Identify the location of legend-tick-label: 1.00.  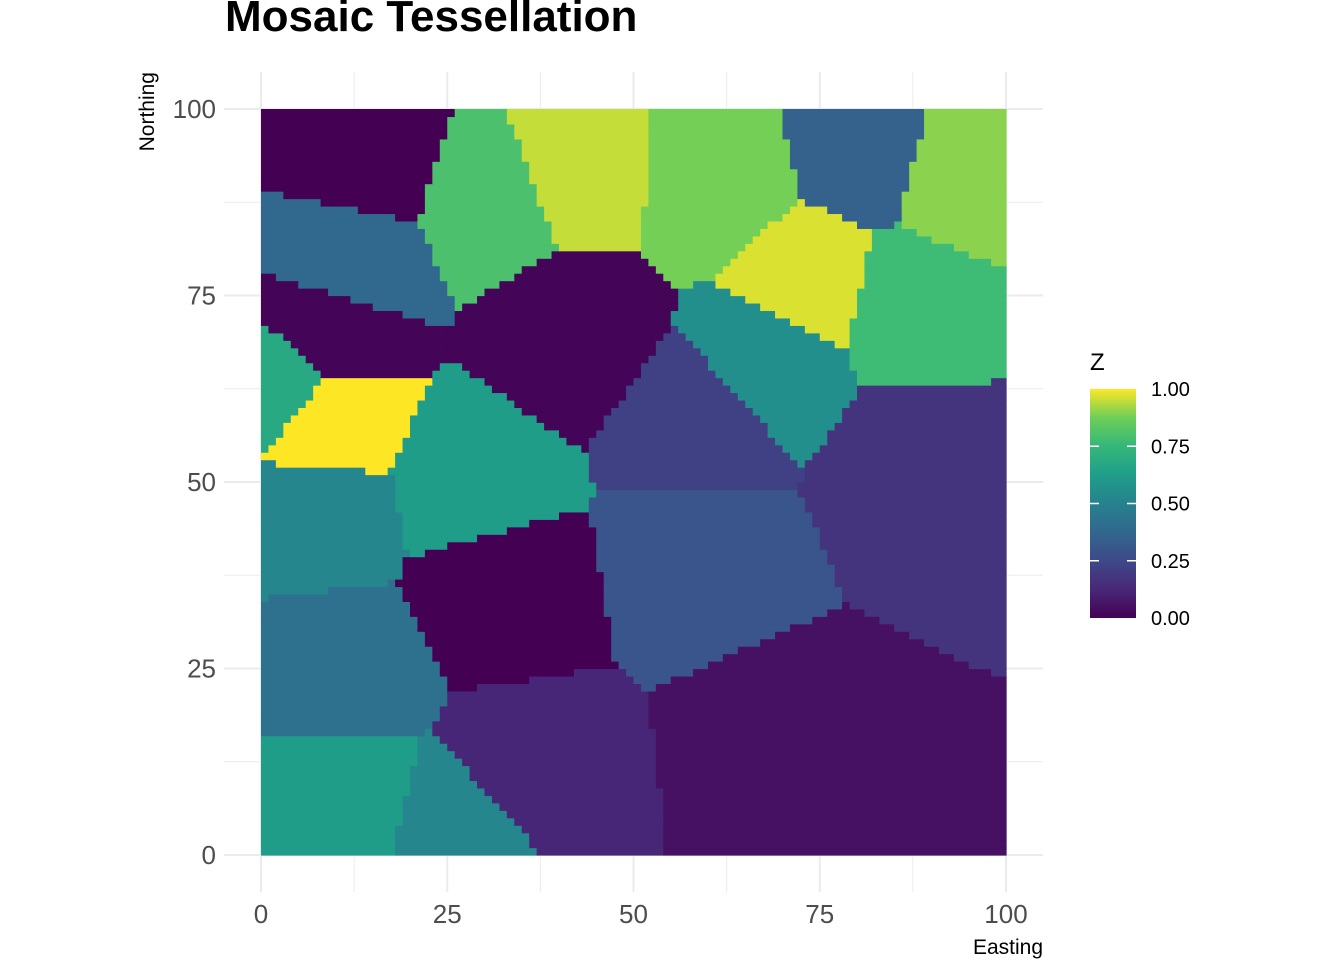
(1170, 390).